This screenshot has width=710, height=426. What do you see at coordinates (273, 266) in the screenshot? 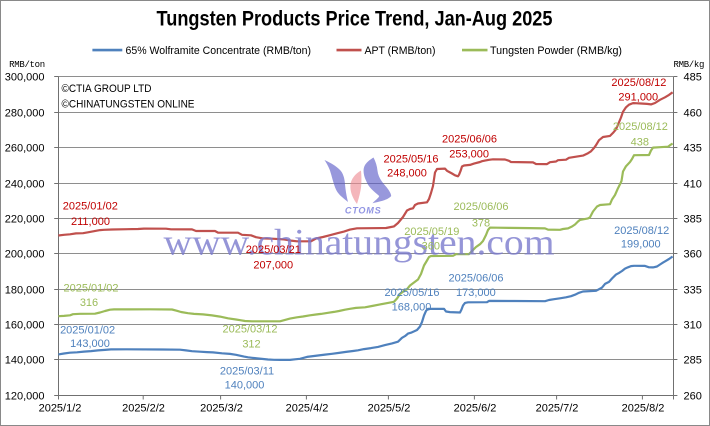
I see `svg-text: 207,000` at bounding box center [273, 266].